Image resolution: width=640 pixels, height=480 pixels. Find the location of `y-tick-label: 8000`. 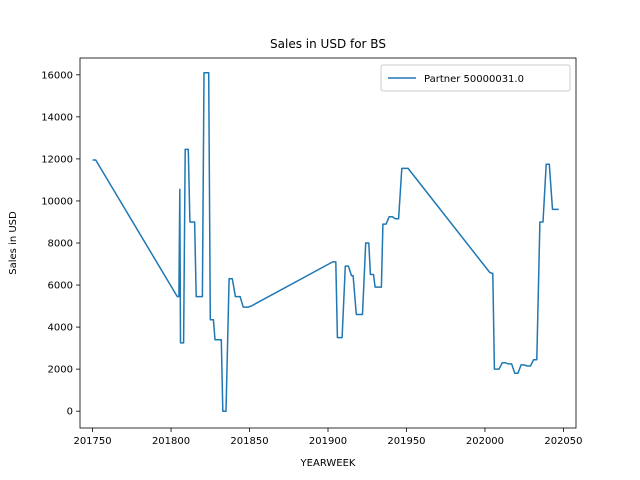

y-tick-label: 8000 is located at coordinates (60, 244).